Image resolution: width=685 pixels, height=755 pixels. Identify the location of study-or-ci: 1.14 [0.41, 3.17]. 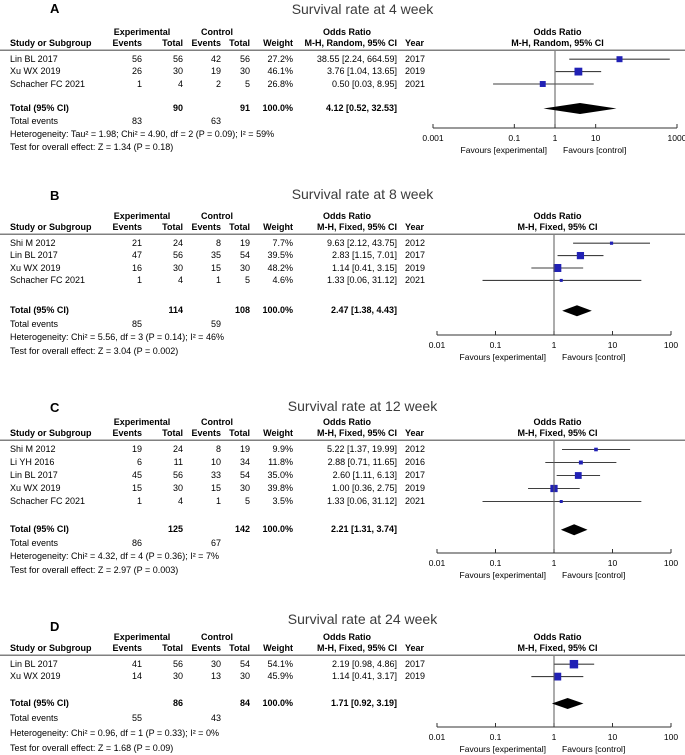
(364, 676).